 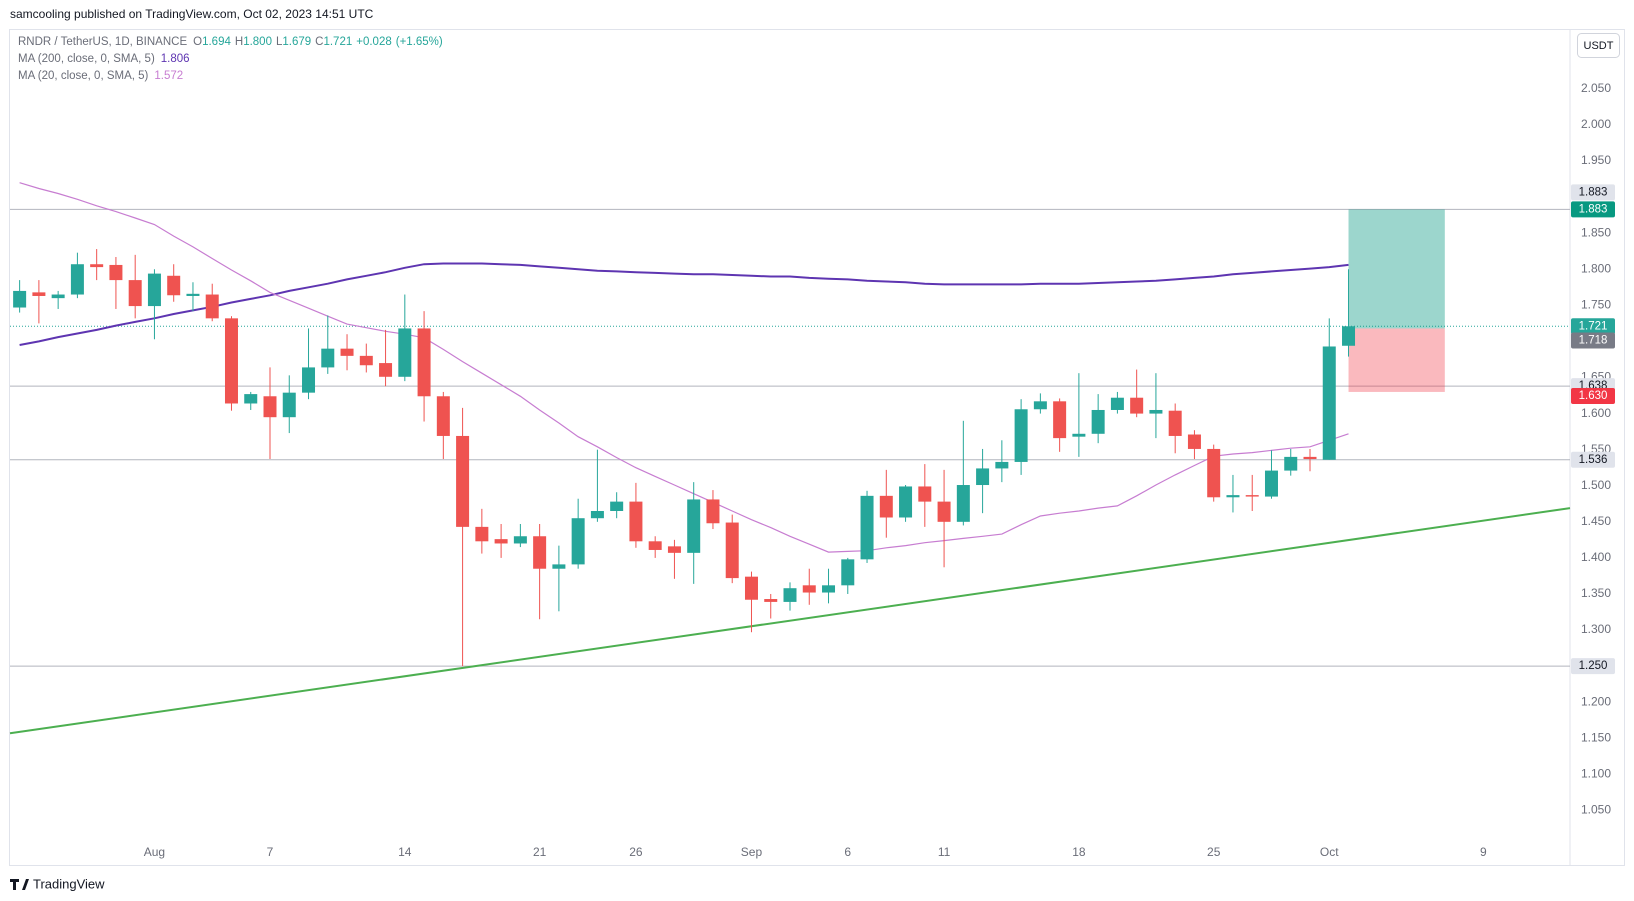 I want to click on legend-ma-name: MA (200, close, 0, SMA, 5), so click(x=86, y=59).